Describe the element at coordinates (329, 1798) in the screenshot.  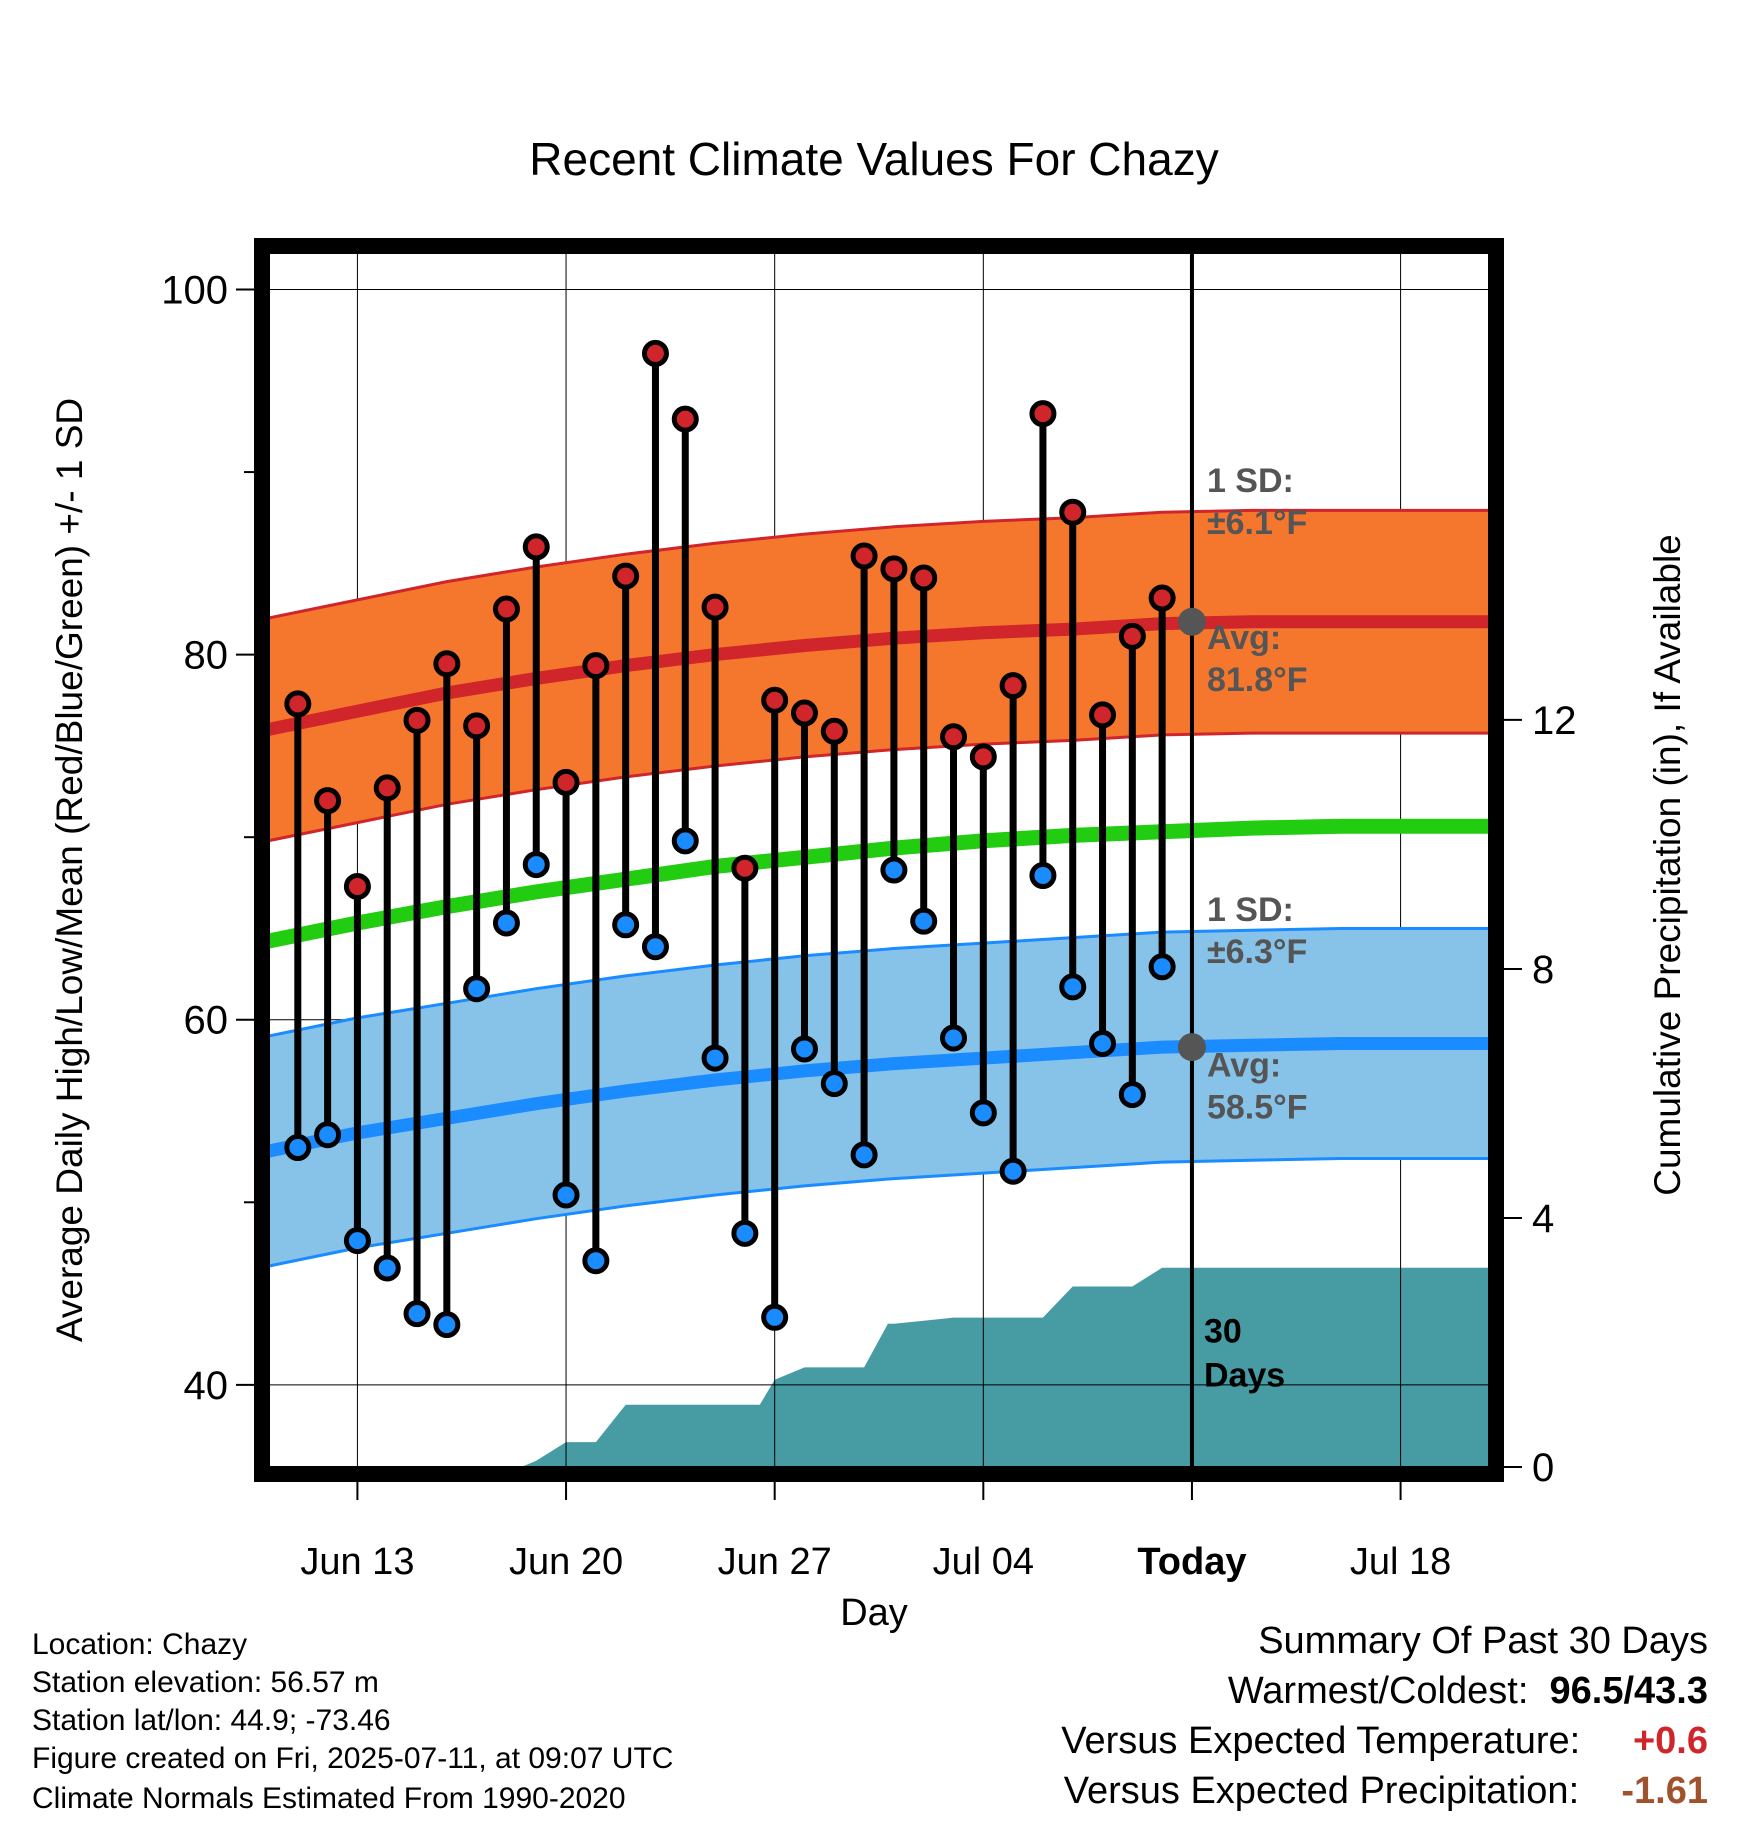
I see `footer-normals: Climate Normals Estimated From 1990-2020` at that location.